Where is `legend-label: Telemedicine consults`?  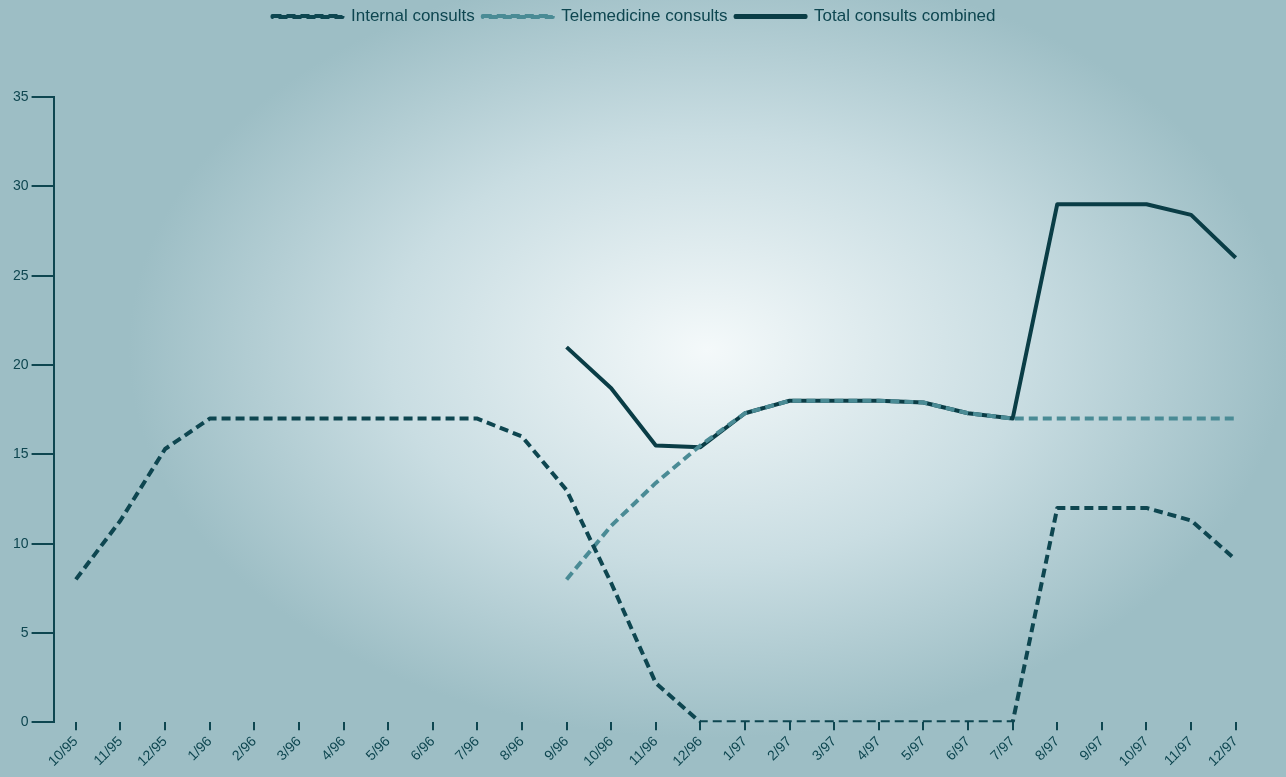
legend-label: Telemedicine consults is located at coordinates (644, 16).